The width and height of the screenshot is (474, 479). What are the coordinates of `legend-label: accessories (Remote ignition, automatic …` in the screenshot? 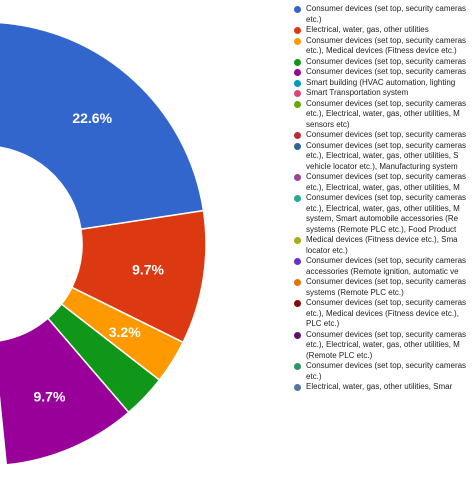 It's located at (382, 271).